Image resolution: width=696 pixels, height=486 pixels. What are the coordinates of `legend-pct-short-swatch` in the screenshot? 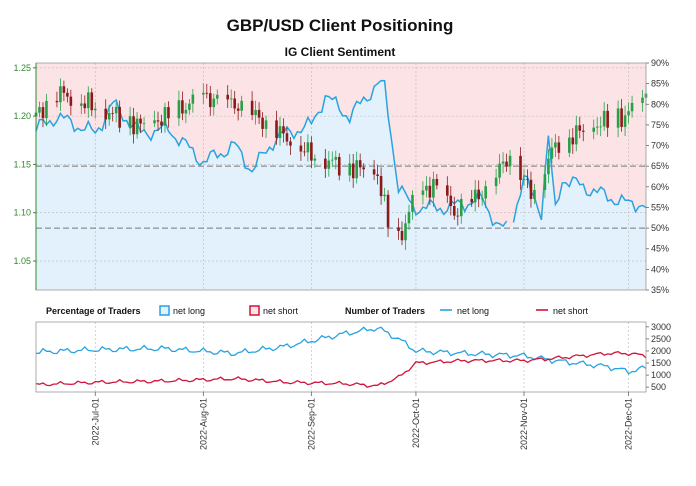 It's located at (254, 310).